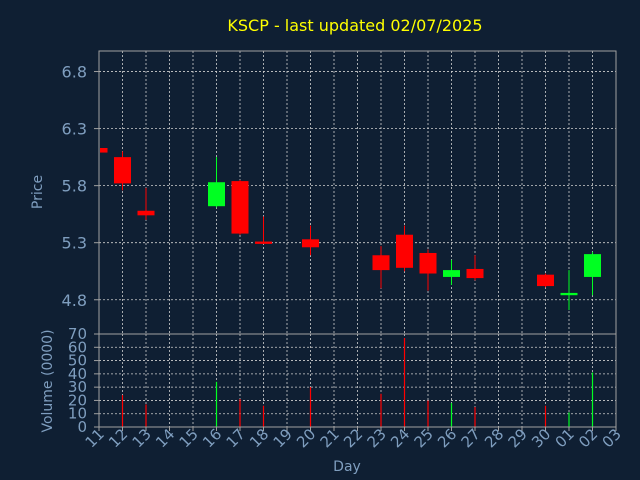 The image size is (640, 480). Describe the element at coordinates (189, 438) in the screenshot. I see `x-tick-label: 15` at that location.